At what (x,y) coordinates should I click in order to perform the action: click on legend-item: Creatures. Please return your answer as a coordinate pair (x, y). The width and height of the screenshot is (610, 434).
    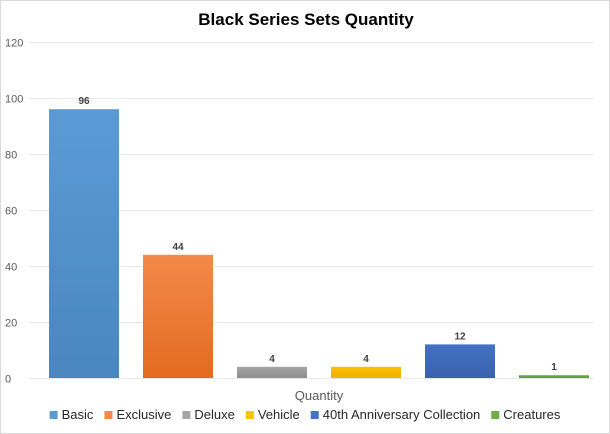
    Looking at the image, I should click on (526, 414).